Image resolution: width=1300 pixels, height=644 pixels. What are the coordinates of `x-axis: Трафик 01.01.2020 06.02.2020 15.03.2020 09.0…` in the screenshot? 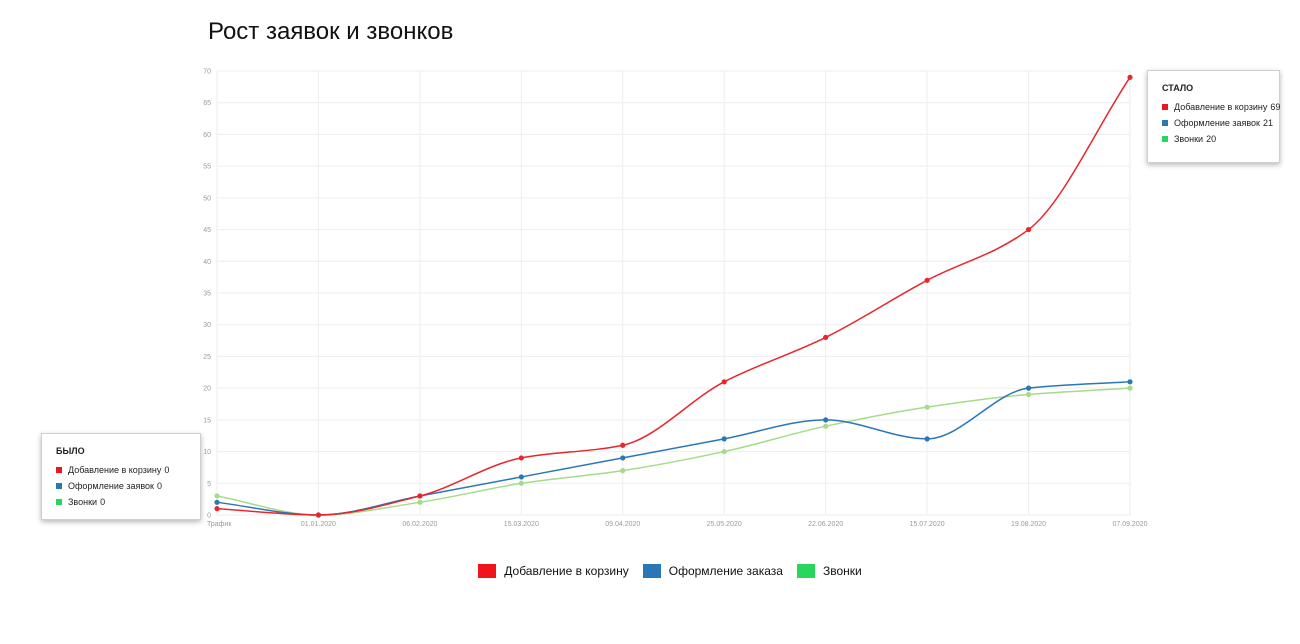 It's located at (677, 524).